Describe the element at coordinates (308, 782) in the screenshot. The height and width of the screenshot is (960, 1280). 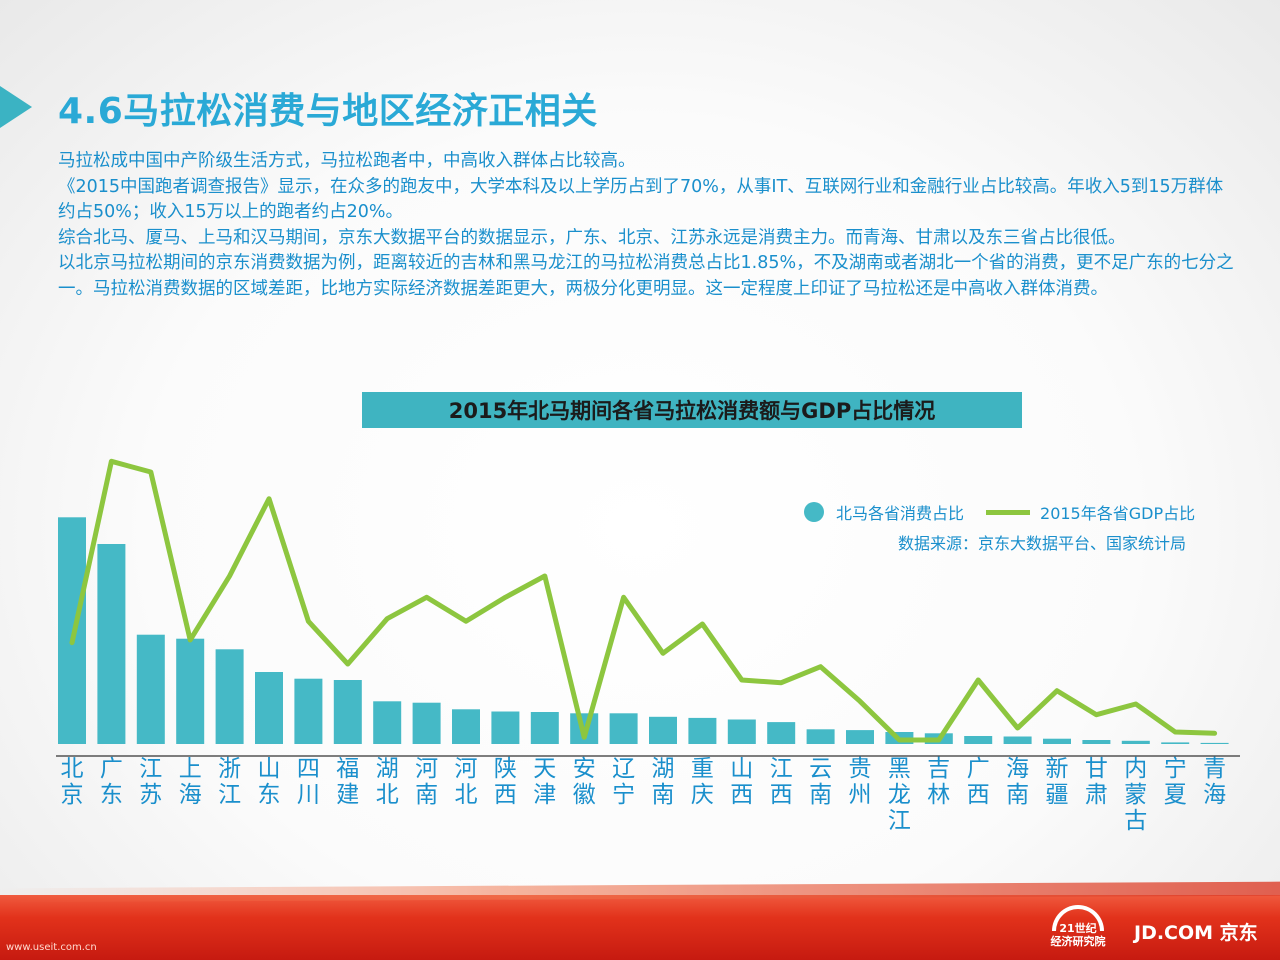
I see `category-label-四川: 四川` at that location.